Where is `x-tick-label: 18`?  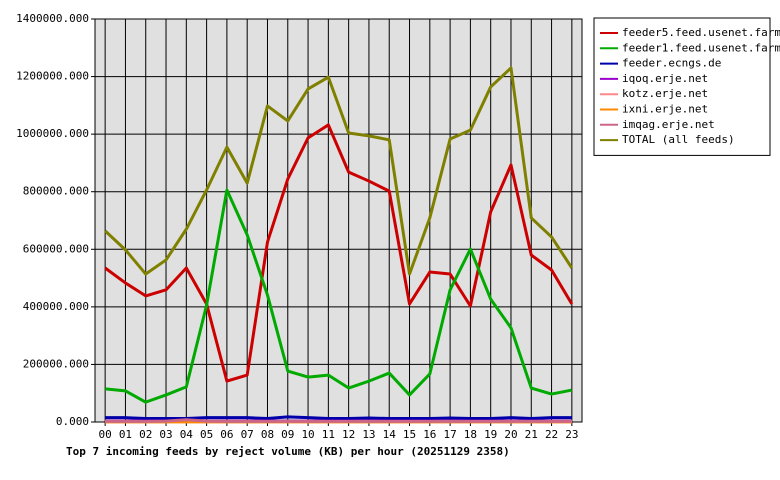
x-tick-label: 18 is located at coordinates (470, 434).